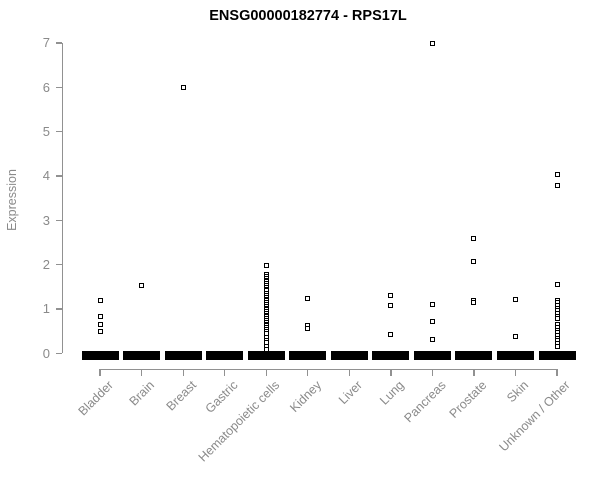 This screenshot has height=500, width=600. Describe the element at coordinates (46, 132) in the screenshot. I see `y-tick-label: 5` at that location.